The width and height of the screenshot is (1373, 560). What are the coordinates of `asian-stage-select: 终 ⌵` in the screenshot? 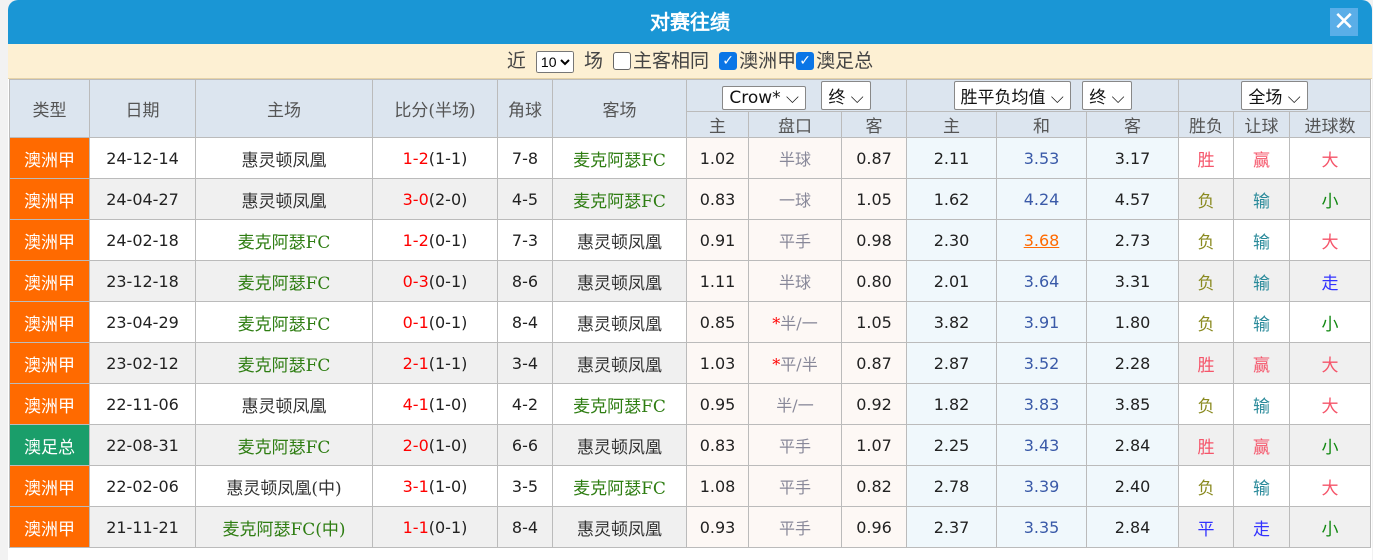 It's located at (846, 95).